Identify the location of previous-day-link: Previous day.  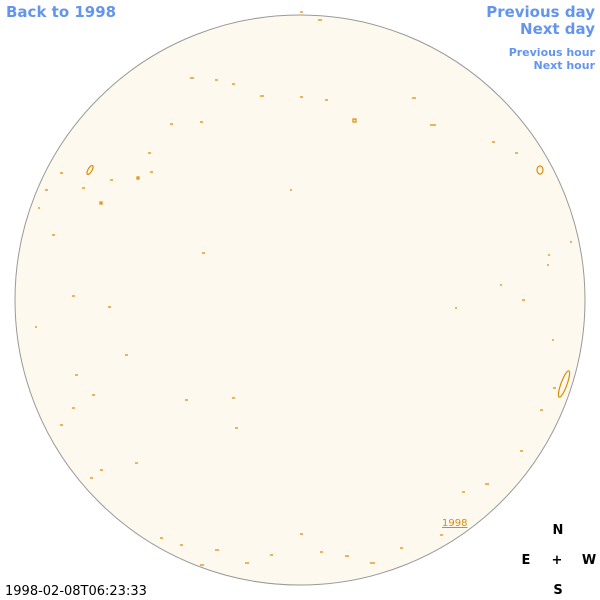
(540, 12).